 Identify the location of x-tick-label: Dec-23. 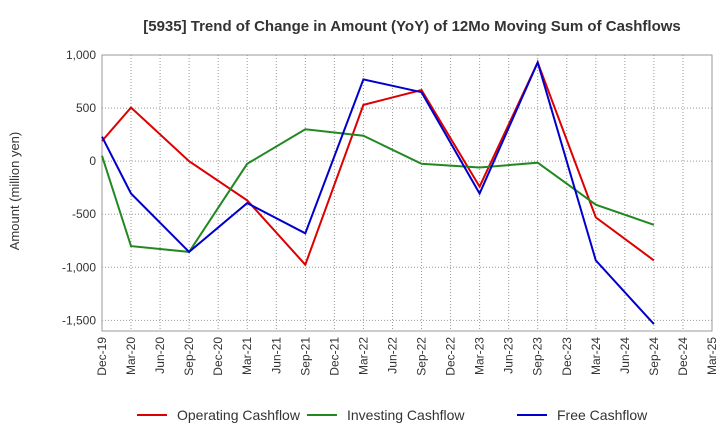
(567, 356).